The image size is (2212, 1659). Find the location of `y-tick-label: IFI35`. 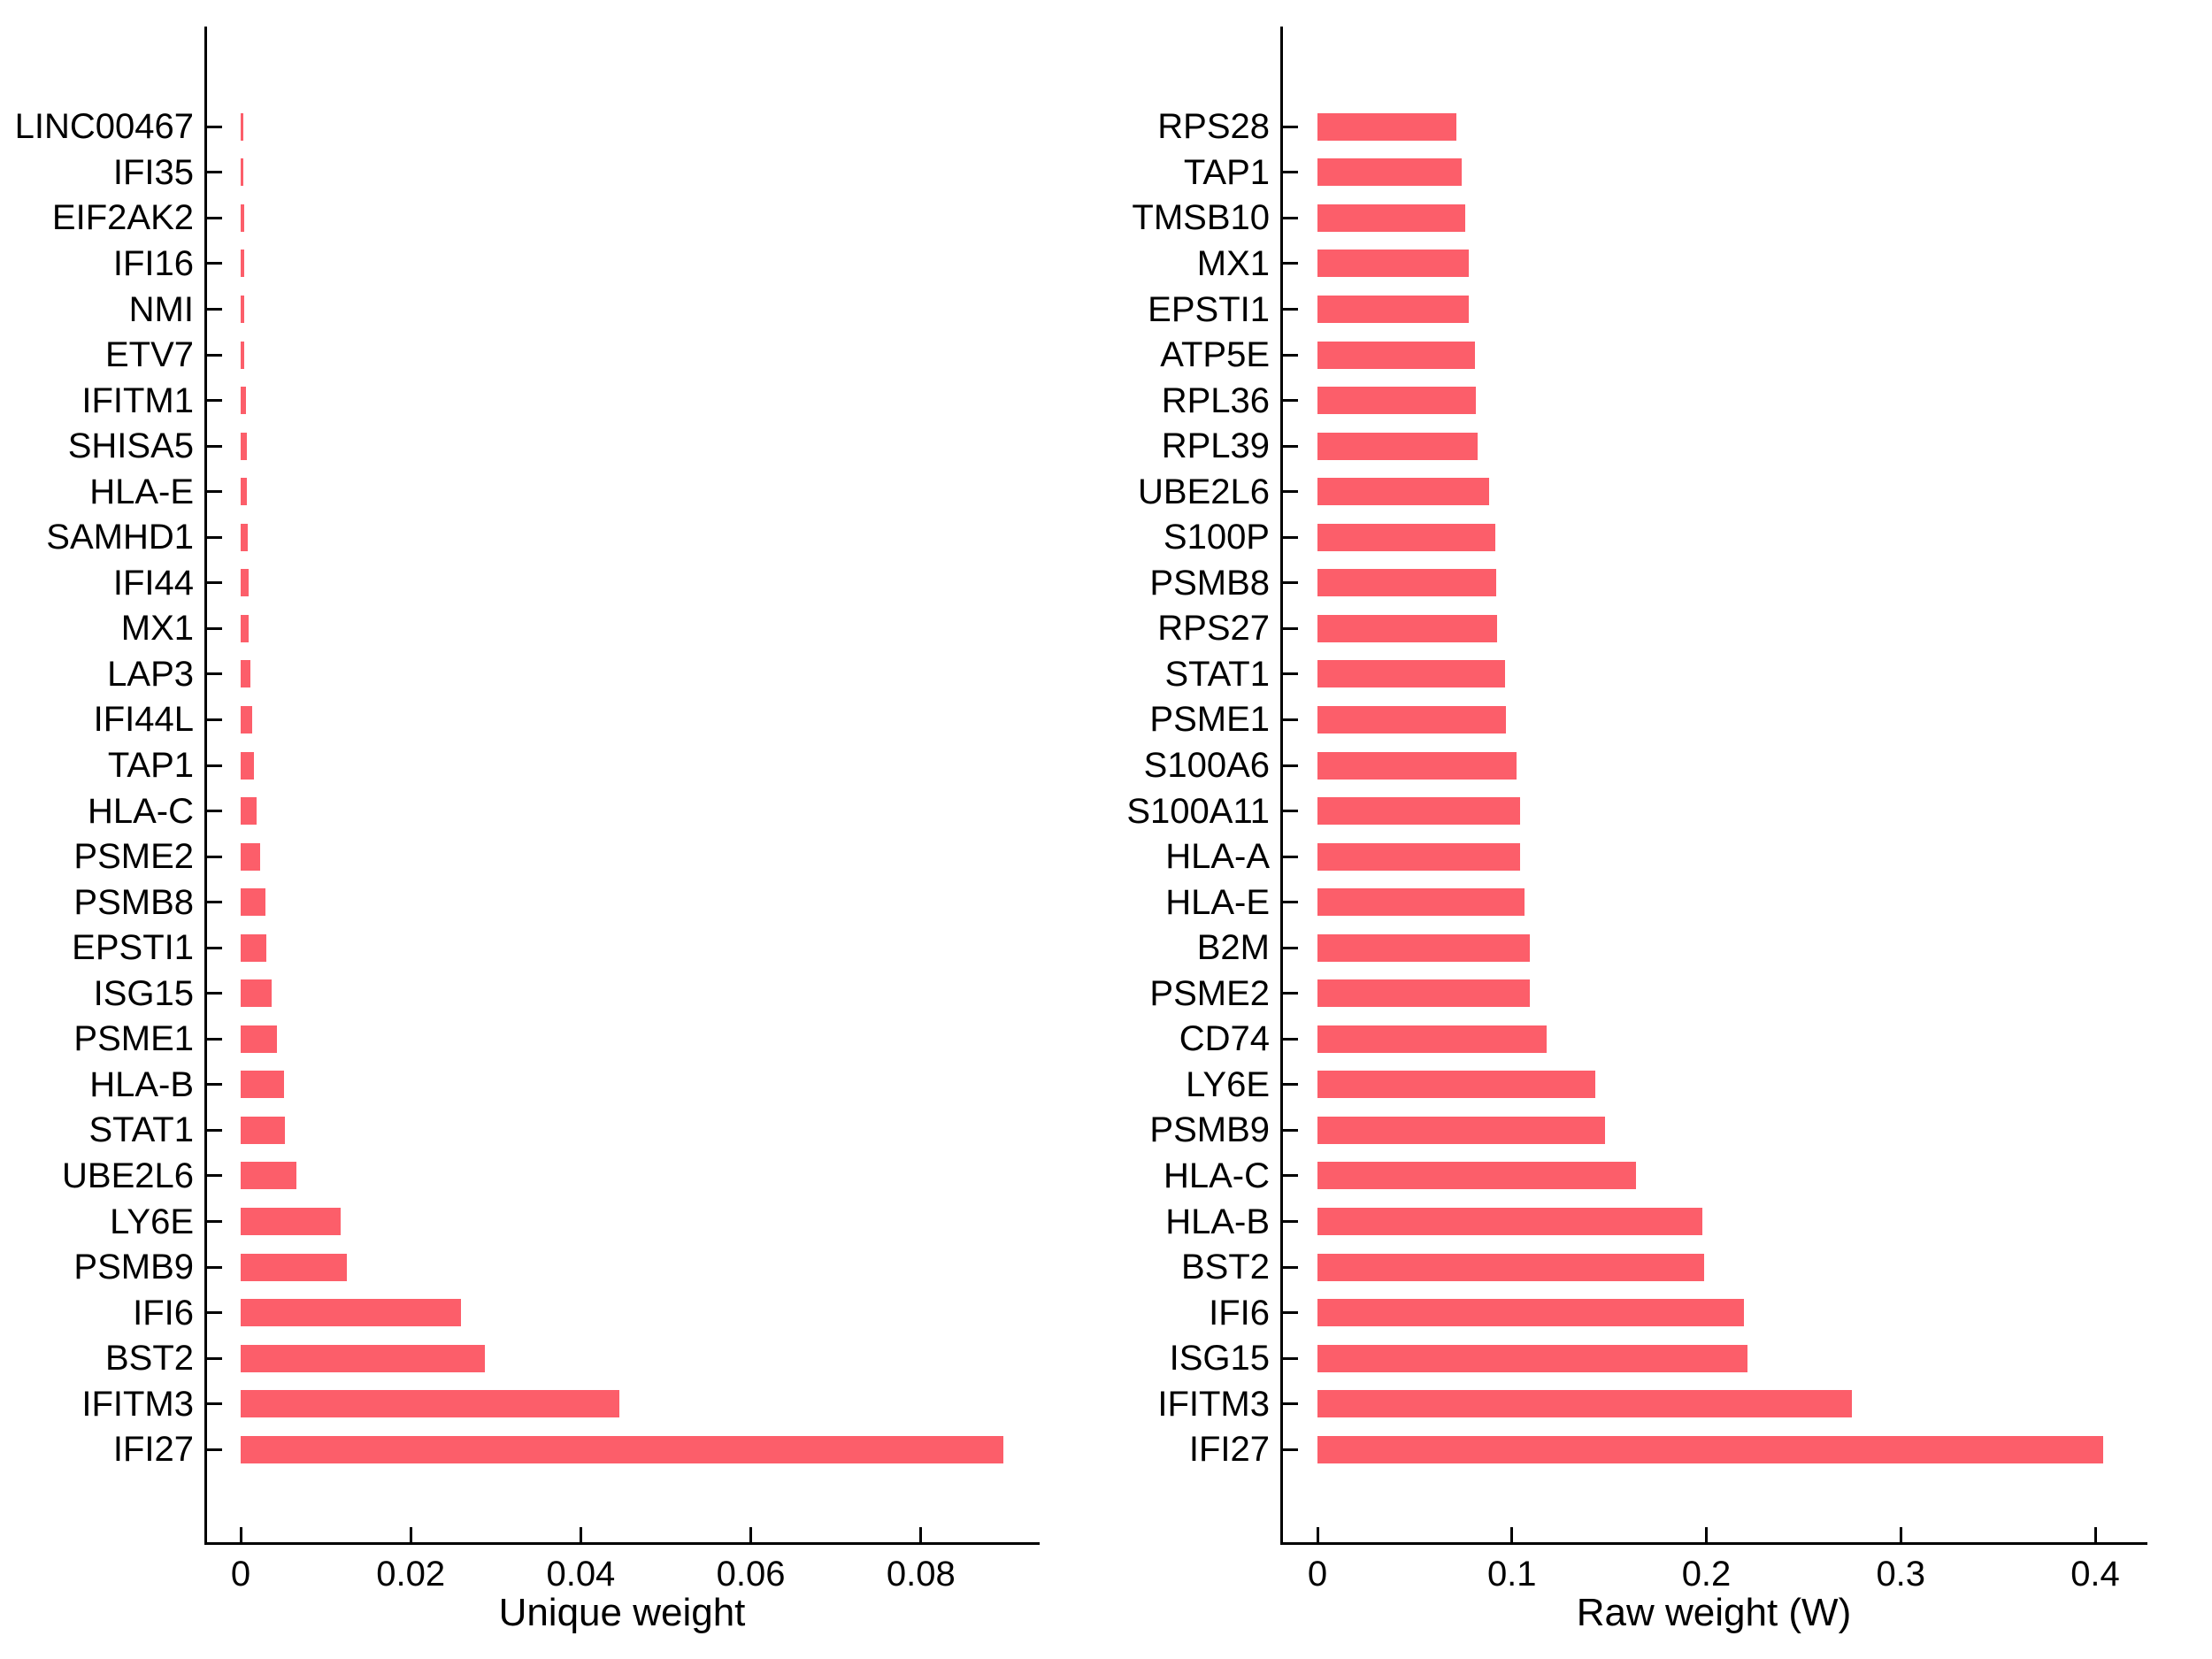

y-tick-label: IFI35 is located at coordinates (153, 172).